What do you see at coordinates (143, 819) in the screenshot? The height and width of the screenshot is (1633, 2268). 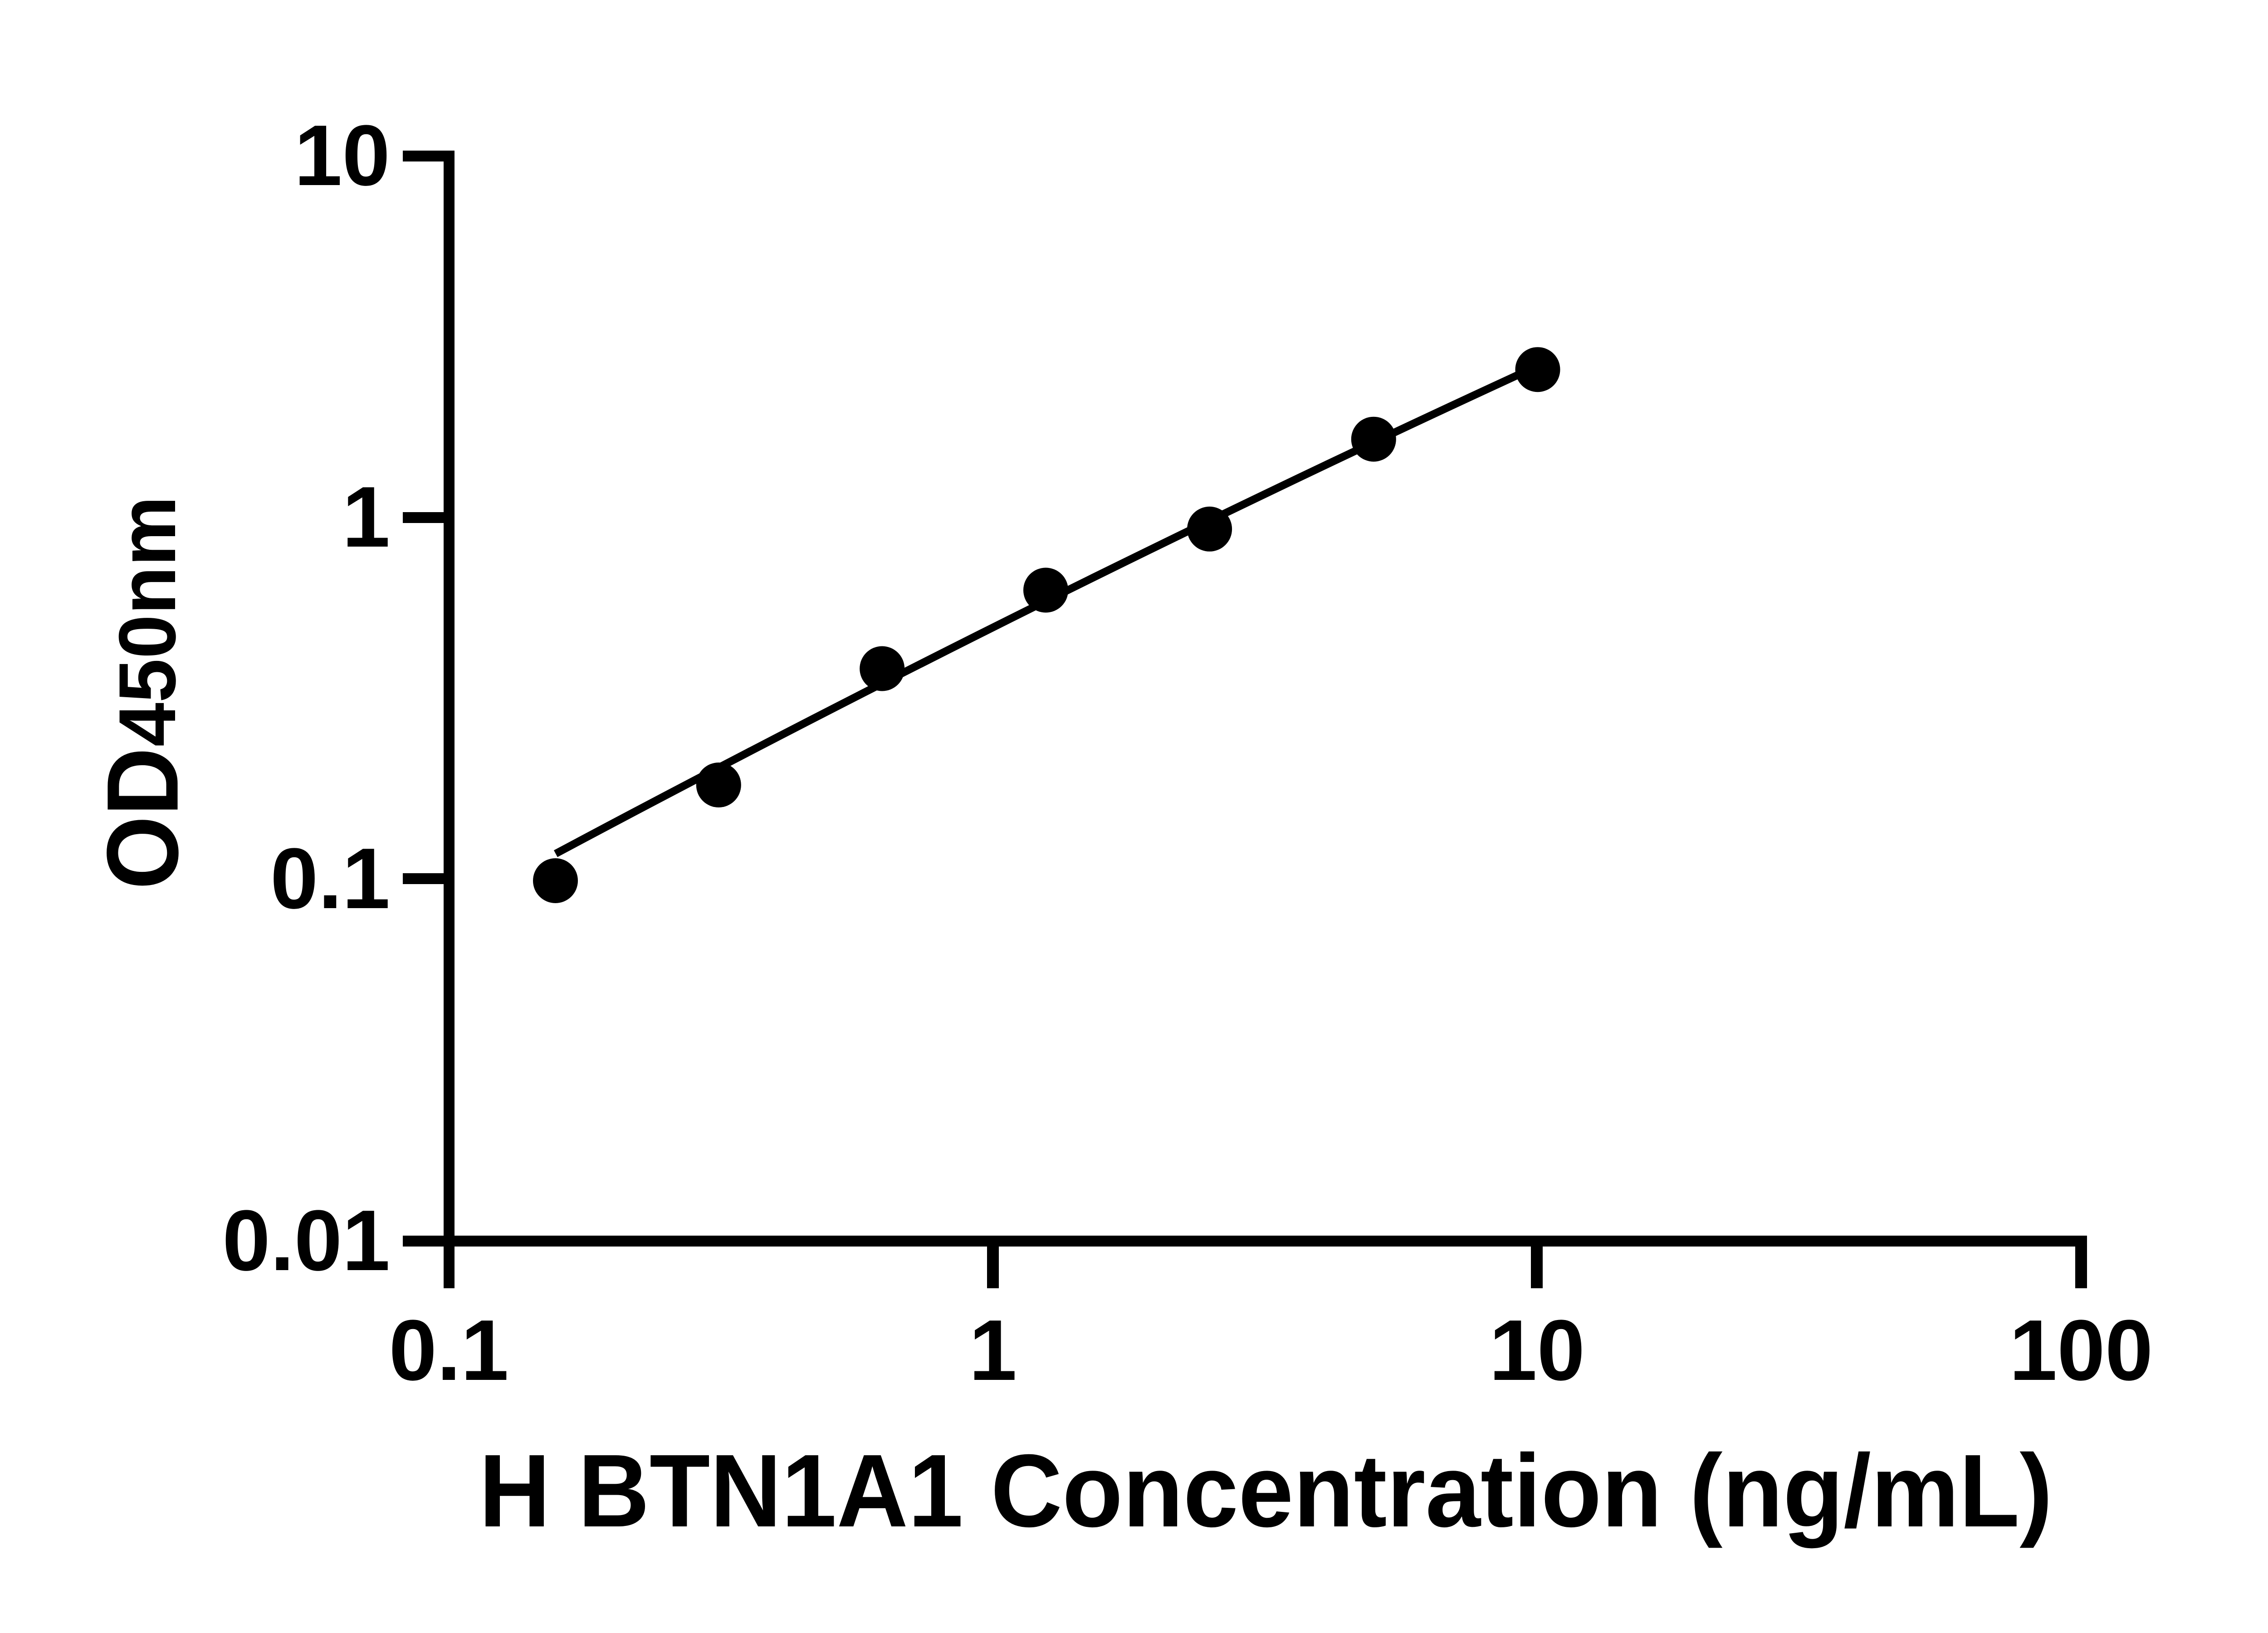 I see `svg-text: OD` at bounding box center [143, 819].